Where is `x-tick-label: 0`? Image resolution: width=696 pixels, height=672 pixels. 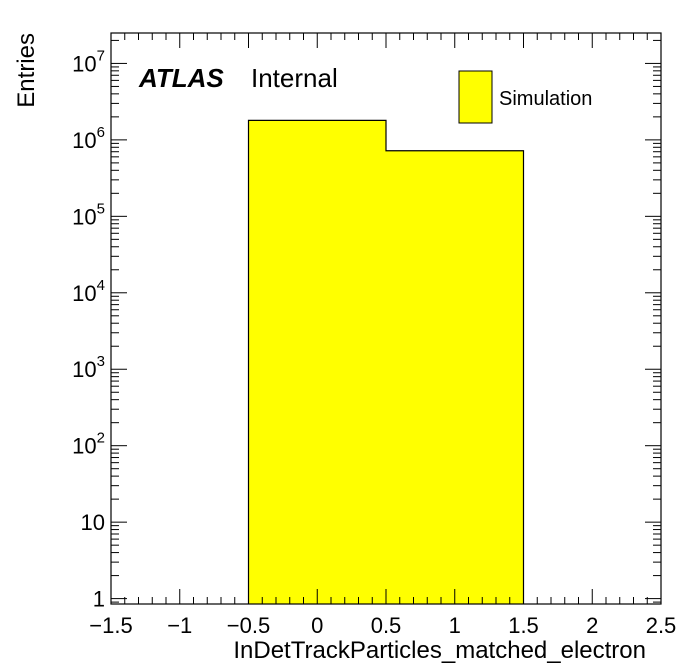 x-tick-label: 0 is located at coordinates (317, 625).